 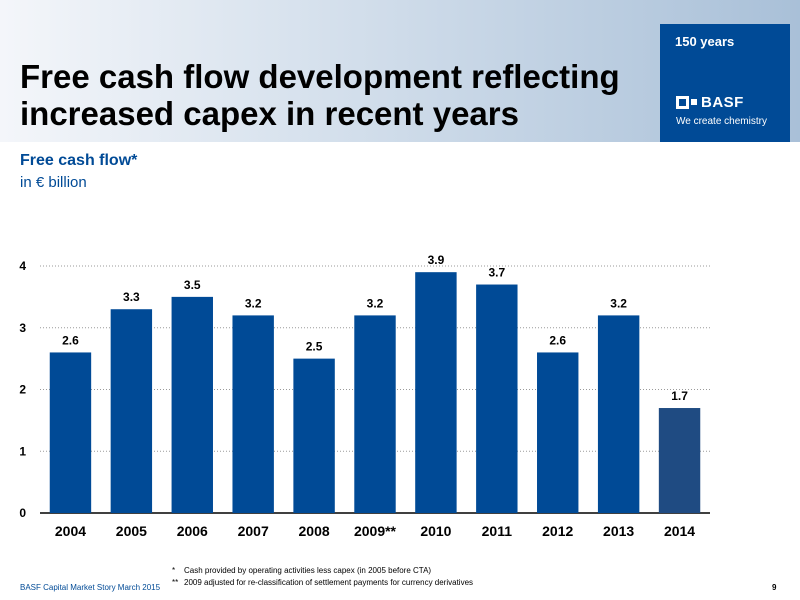 I want to click on y-tick-label: 2, so click(x=22, y=390).